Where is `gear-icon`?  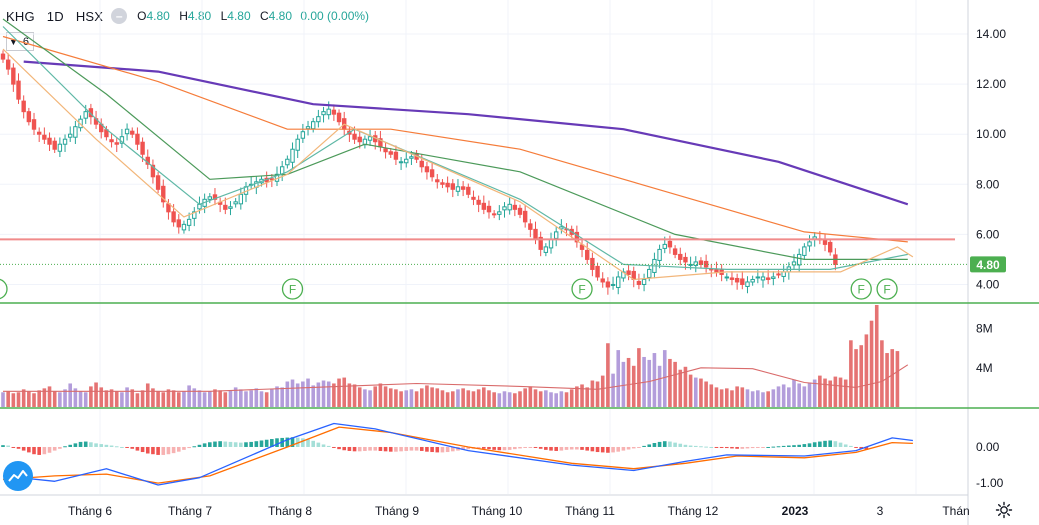 gear-icon is located at coordinates (1004, 510).